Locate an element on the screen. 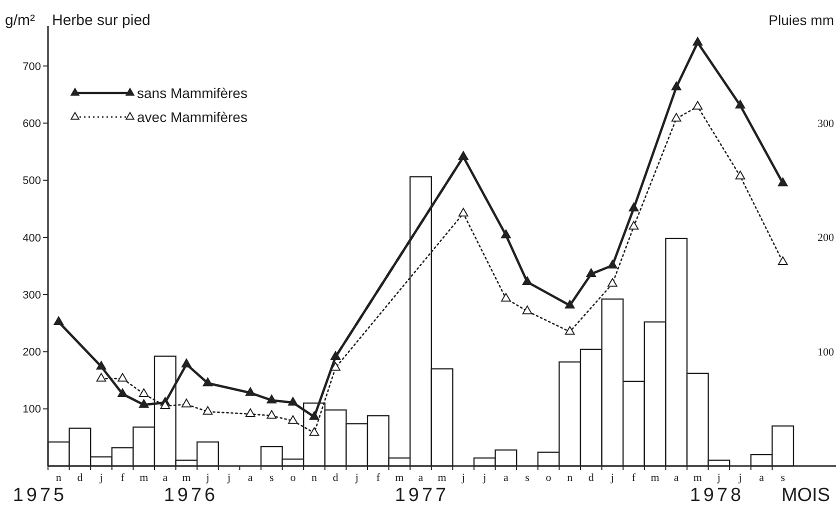 This screenshot has width=838, height=507. y-axis-title: g/m² is located at coordinates (20, 20).